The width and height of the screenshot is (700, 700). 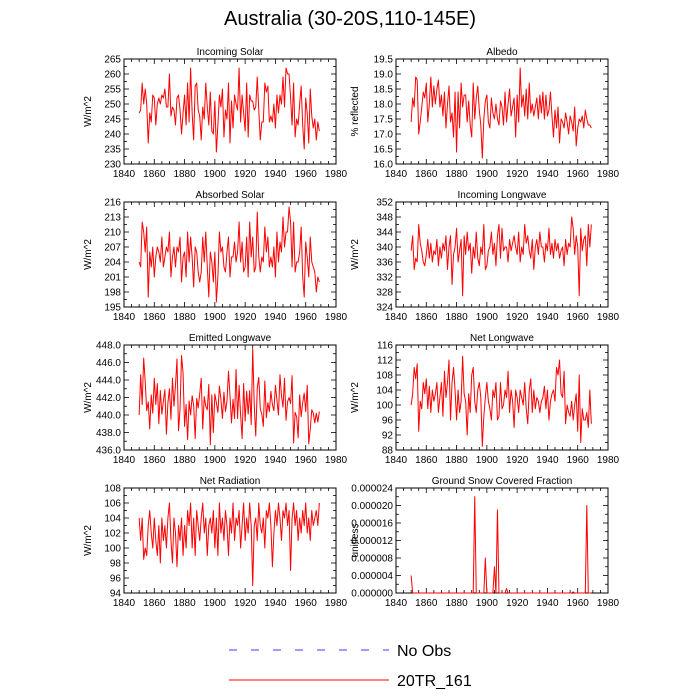 What do you see at coordinates (384, 105) in the screenshot?
I see `y-tick-label: 18.0` at bounding box center [384, 105].